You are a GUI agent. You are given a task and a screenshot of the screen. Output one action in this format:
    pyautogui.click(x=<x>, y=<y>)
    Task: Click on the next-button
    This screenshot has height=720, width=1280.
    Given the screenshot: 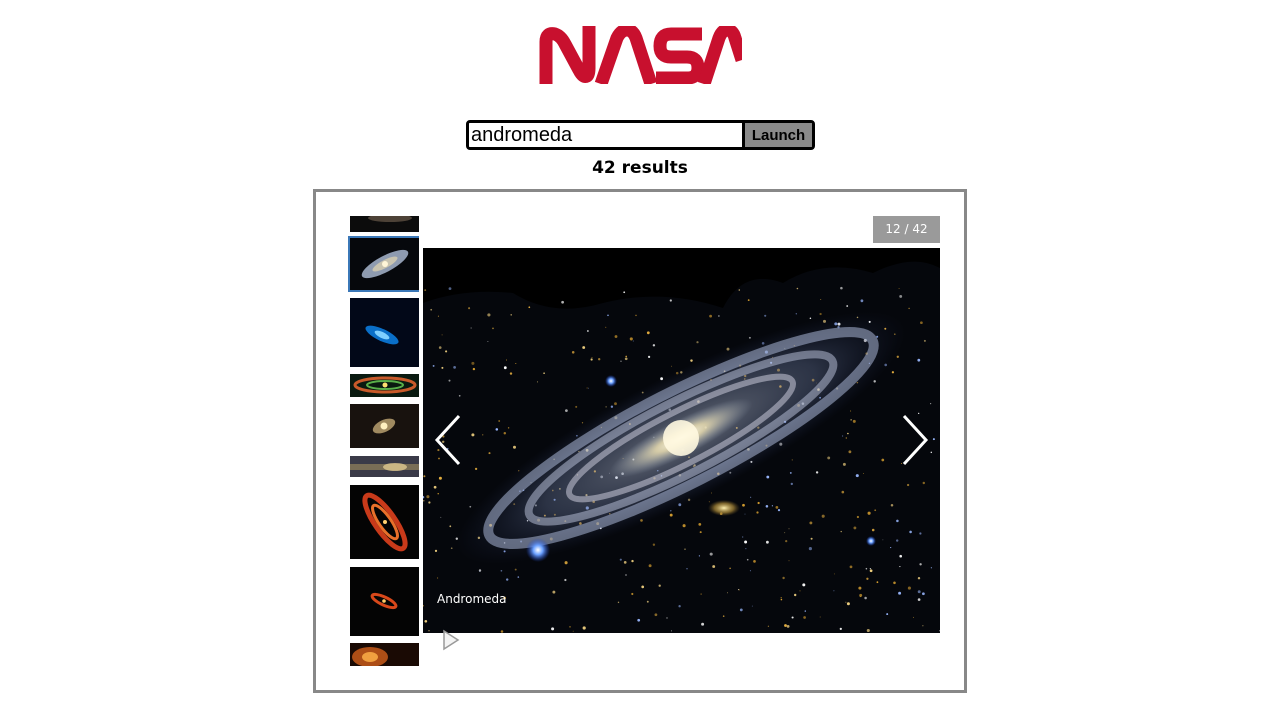 What is the action you would take?
    pyautogui.click(x=912, y=440)
    